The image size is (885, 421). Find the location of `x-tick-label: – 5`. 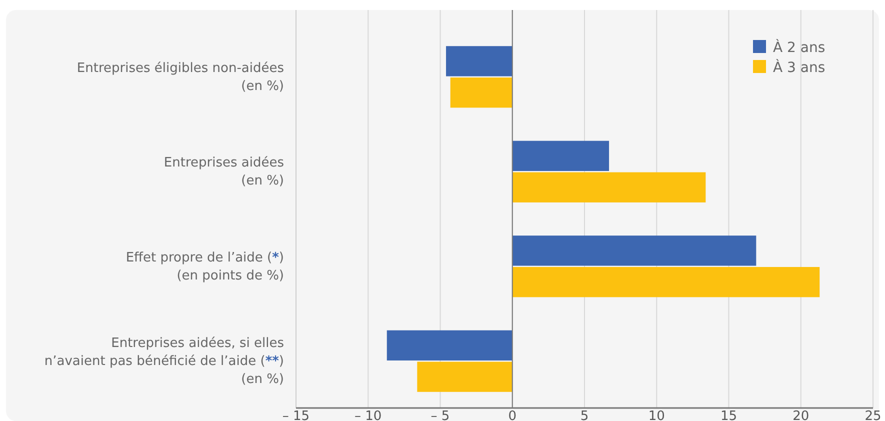

x-tick-label: – 5 is located at coordinates (440, 415).